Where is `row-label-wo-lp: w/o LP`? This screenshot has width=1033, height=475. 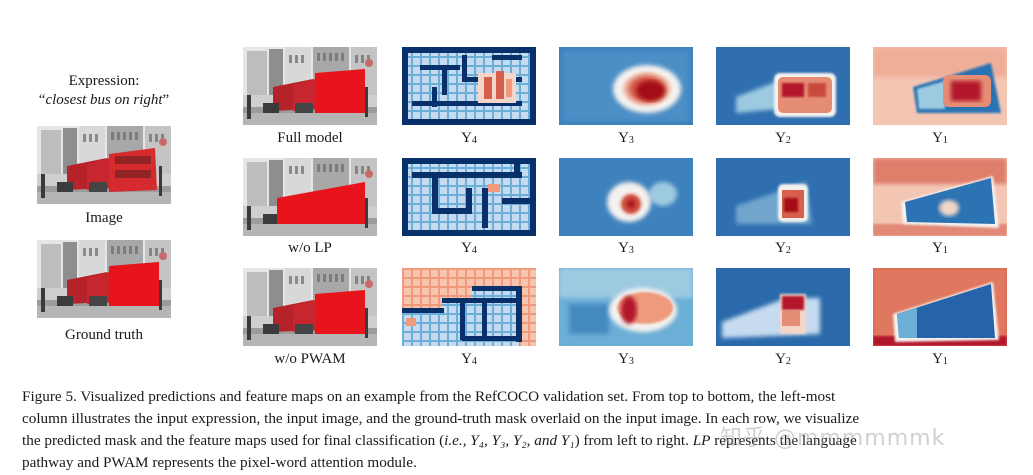
row-label-wo-lp: w/o LP is located at coordinates (310, 248).